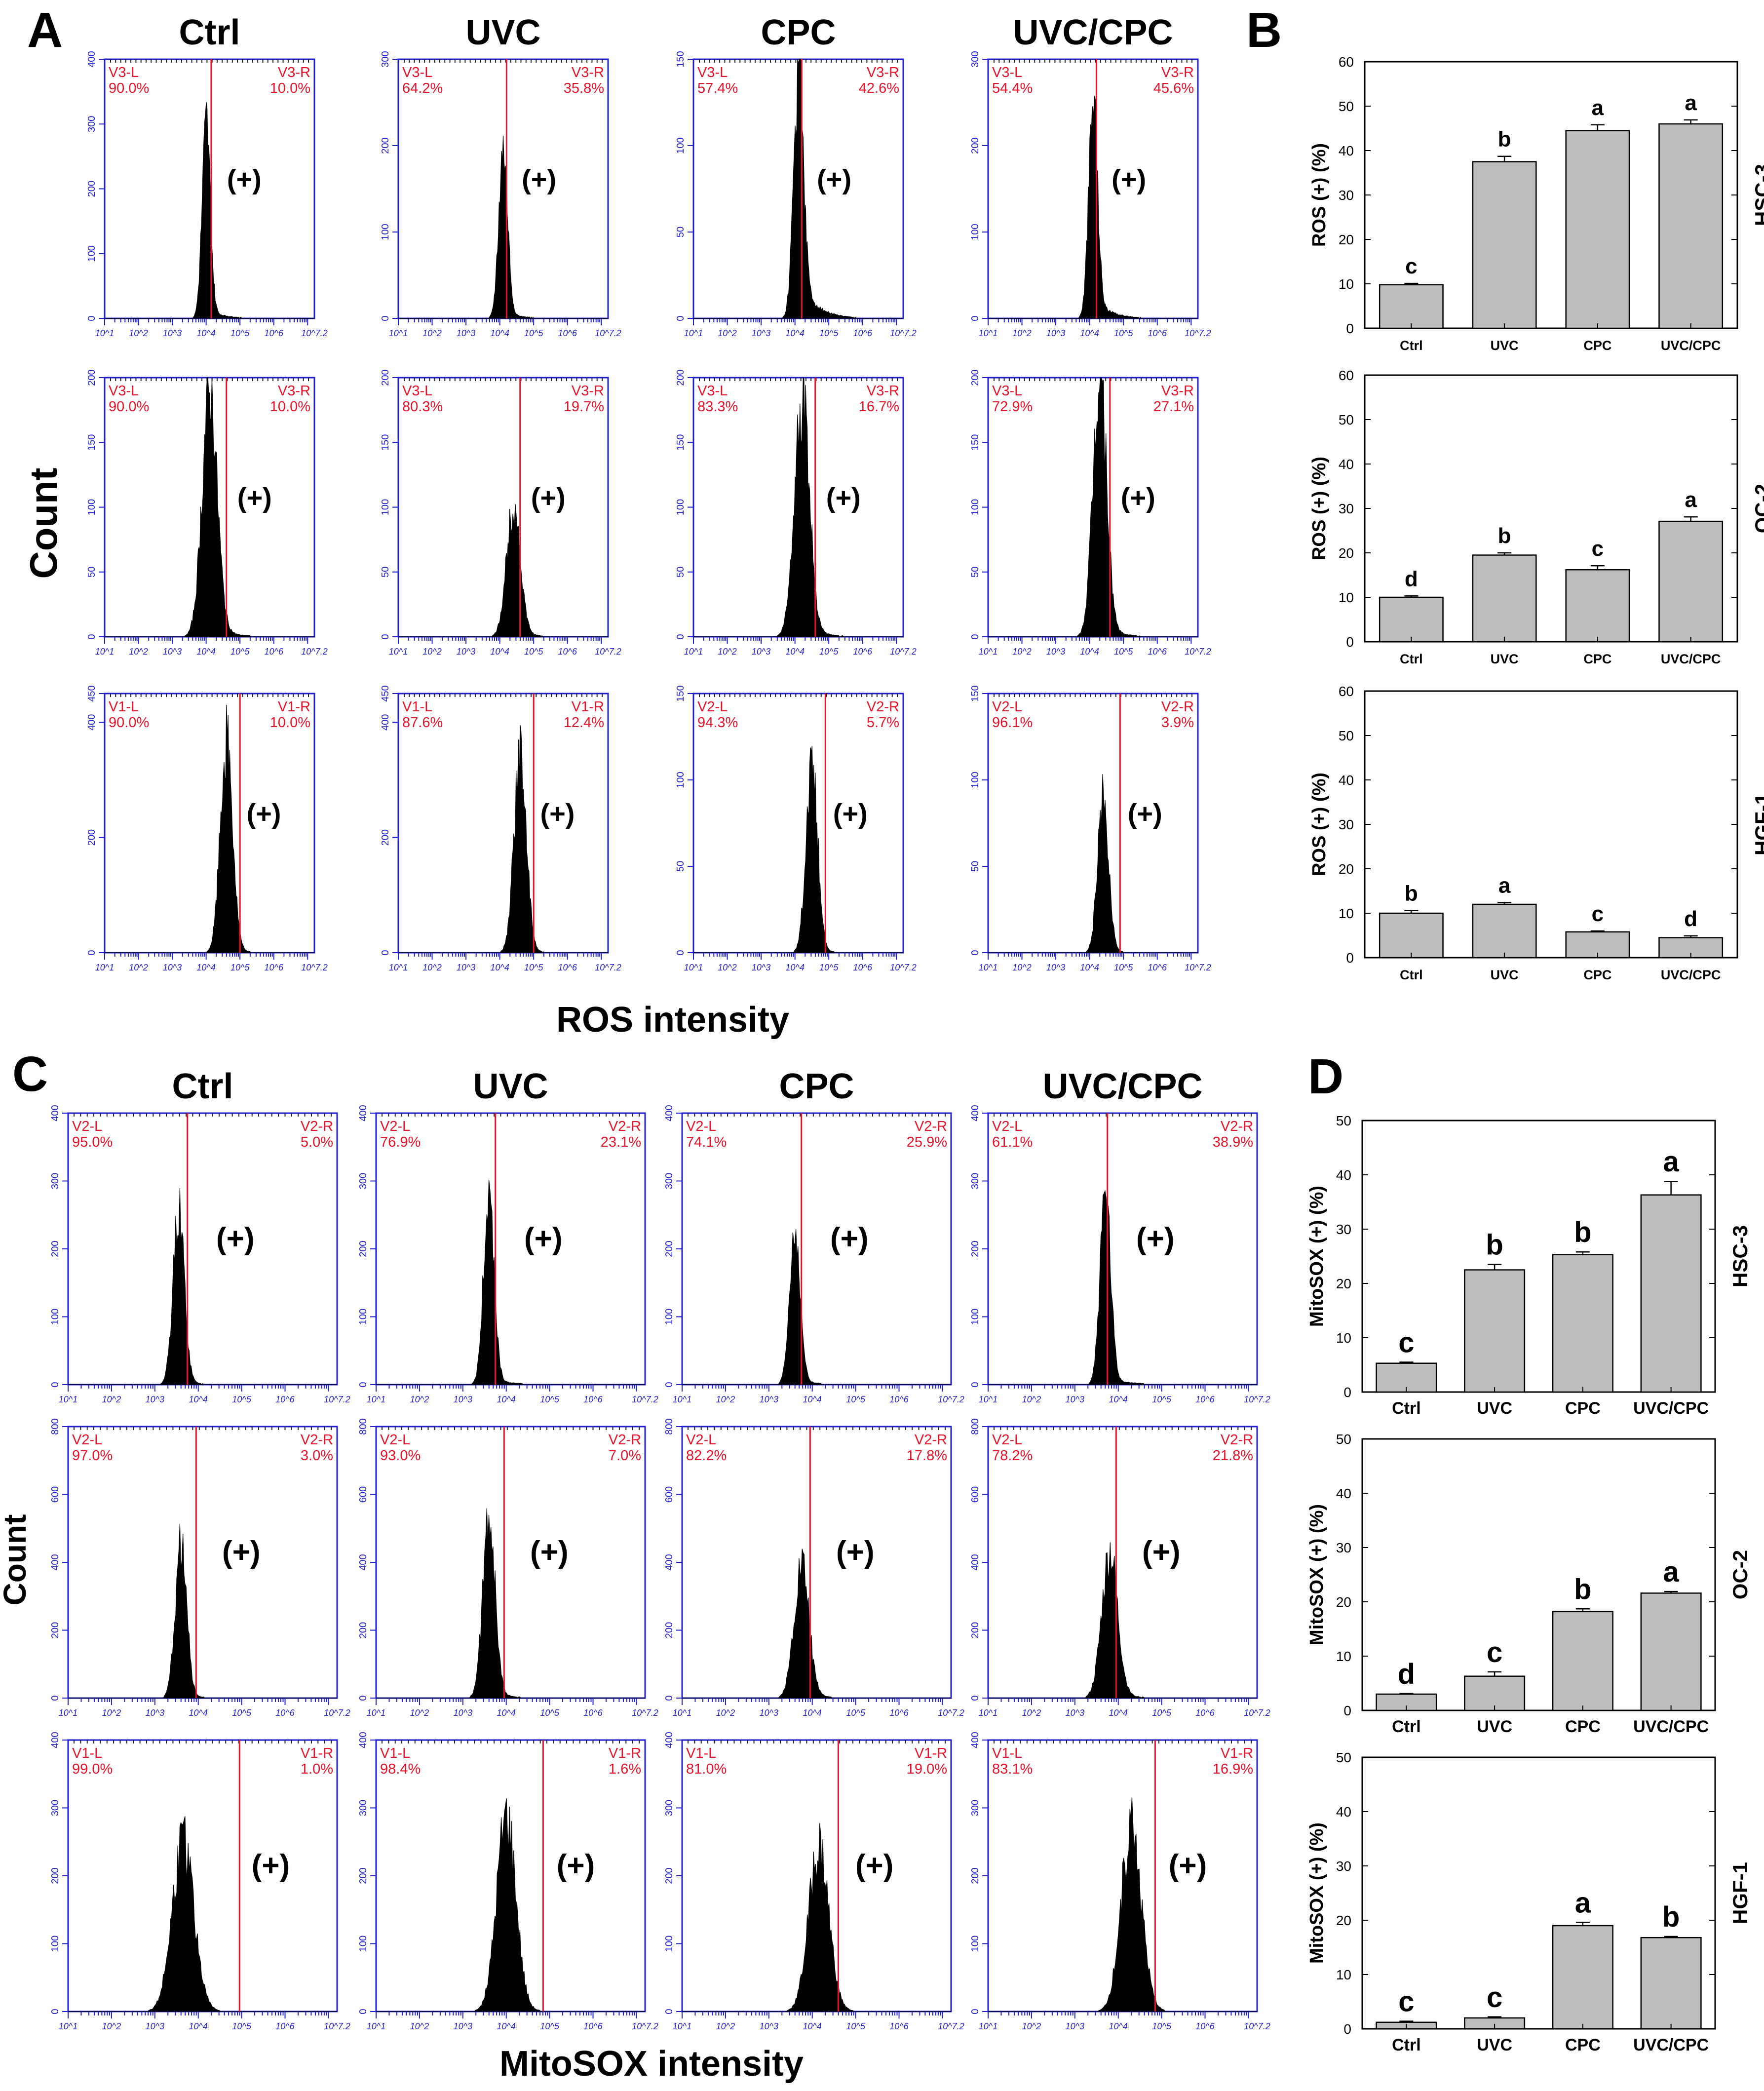 The height and width of the screenshot is (2091, 1764). What do you see at coordinates (717, 88) in the screenshot?
I see `gate-left-percent: 57.4%` at bounding box center [717, 88].